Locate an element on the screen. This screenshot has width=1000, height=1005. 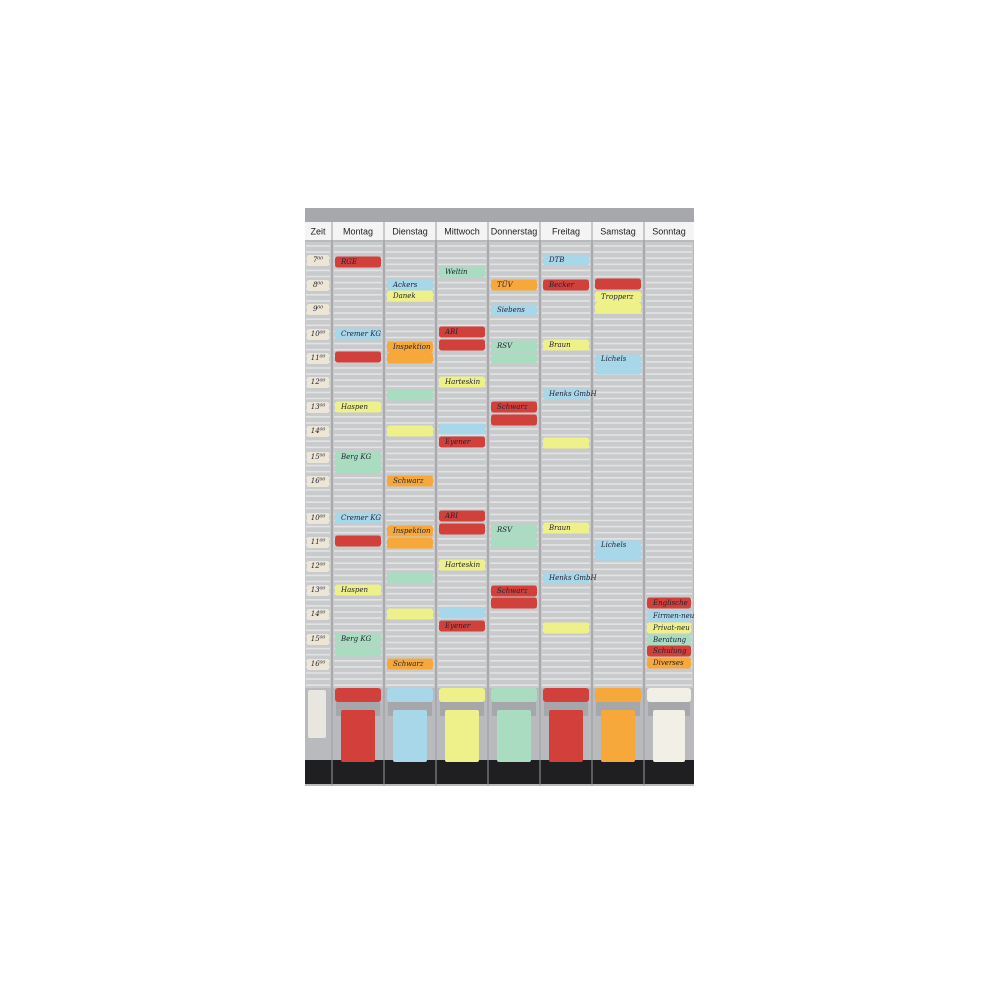
bottom-rail is located at coordinates (499, 772).